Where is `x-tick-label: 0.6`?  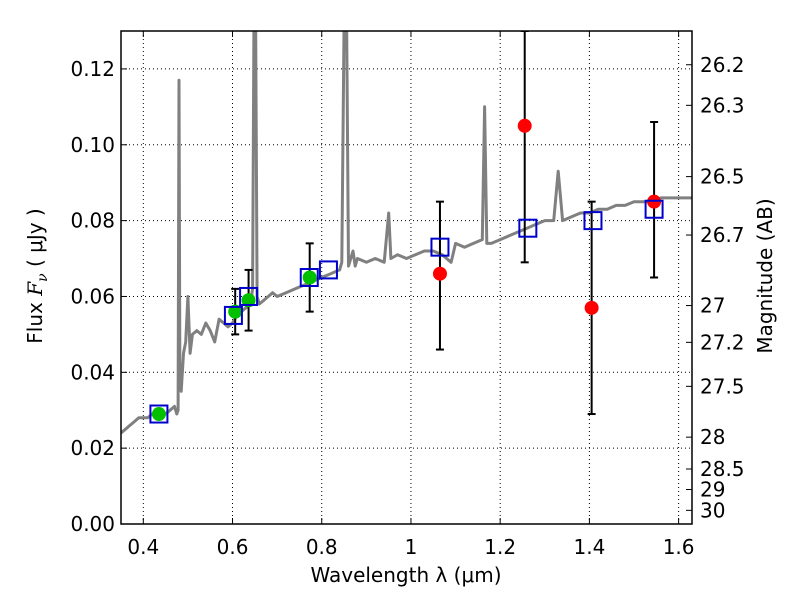
x-tick-label: 0.6 is located at coordinates (233, 547).